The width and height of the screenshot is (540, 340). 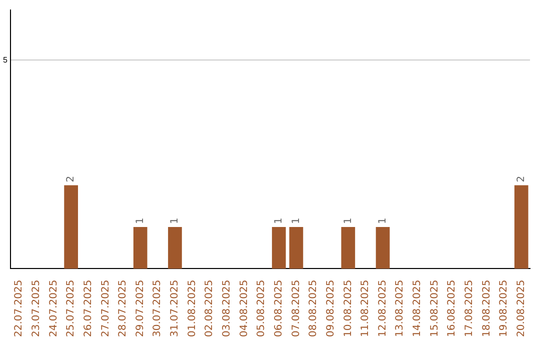 I want to click on x-tick-label: 27.07.2025, so click(x=106, y=309).